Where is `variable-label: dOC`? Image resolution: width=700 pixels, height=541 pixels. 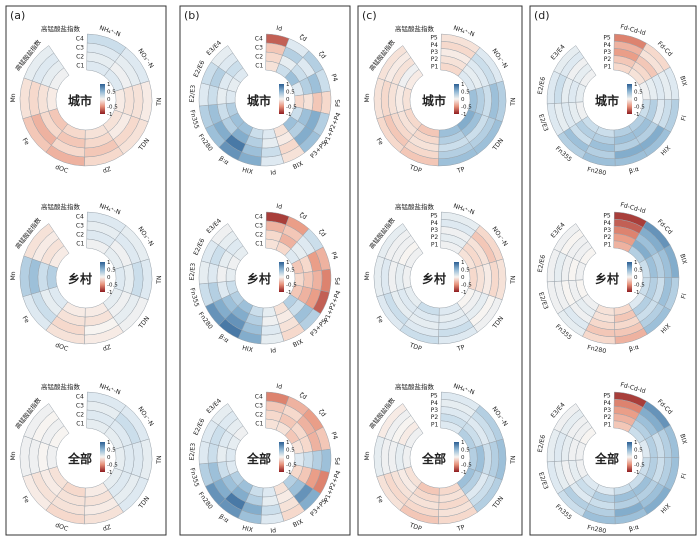
variable-label: dOC is located at coordinates (61, 347).